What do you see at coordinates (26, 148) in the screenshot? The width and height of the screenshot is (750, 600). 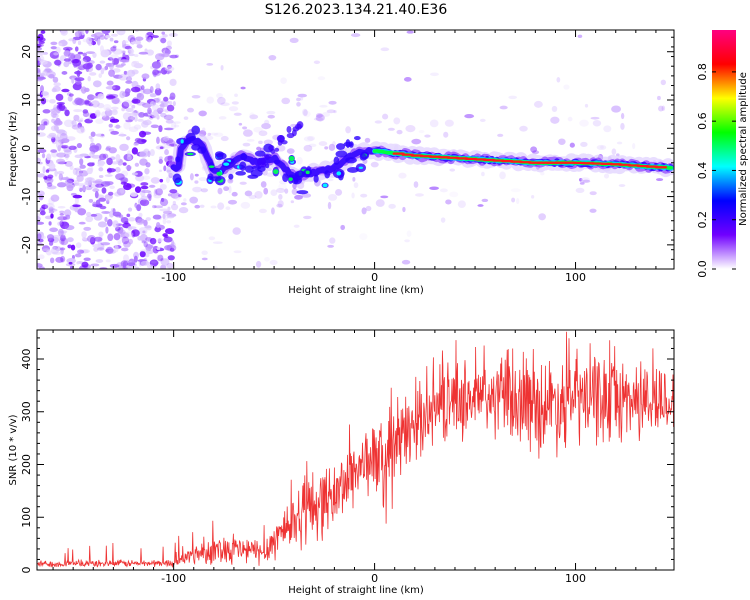 I see `y-tick-label: 0` at bounding box center [26, 148].